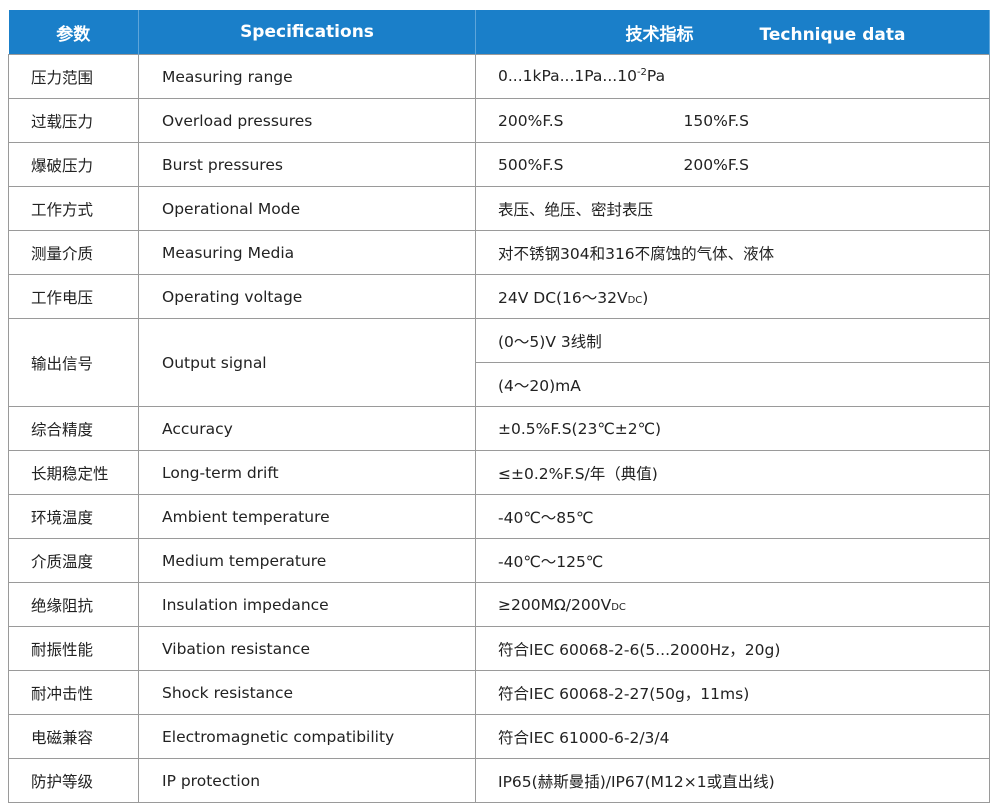  Describe the element at coordinates (73, 648) in the screenshot. I see `param-cn: 耐振性能` at that location.